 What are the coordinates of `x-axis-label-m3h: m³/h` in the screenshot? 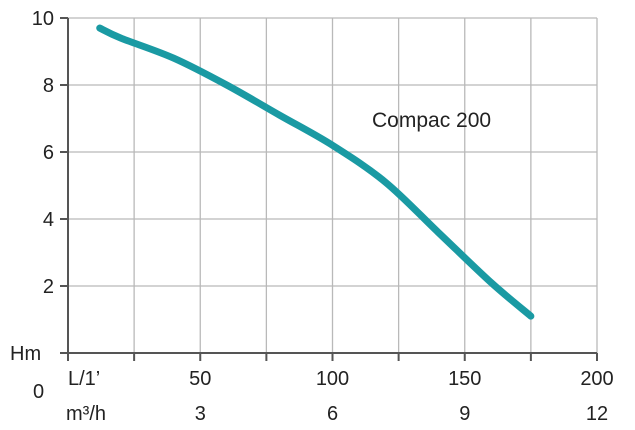 It's located at (86, 414).